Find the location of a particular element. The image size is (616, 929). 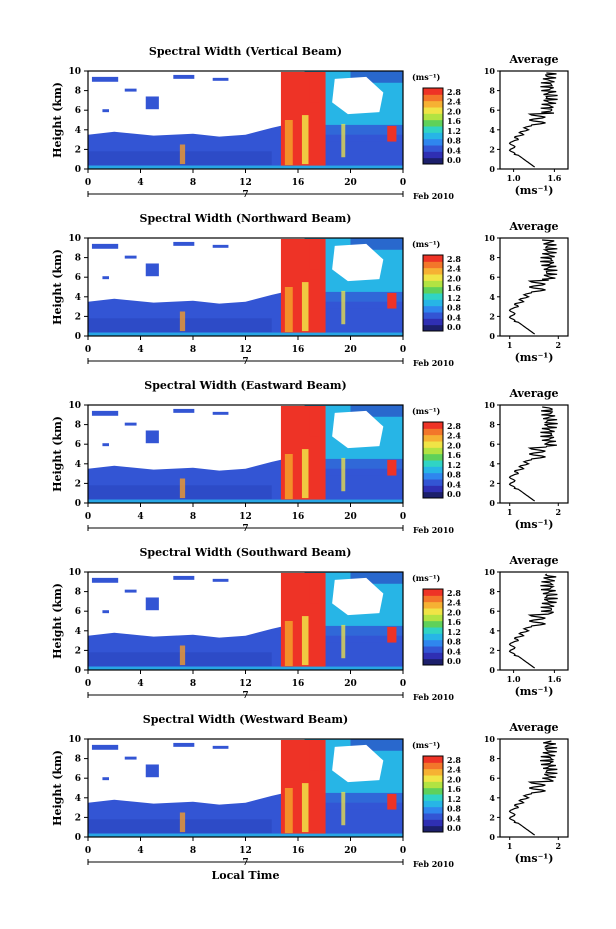

colorbar-tick-label: 2.4 is located at coordinates (454, 102).